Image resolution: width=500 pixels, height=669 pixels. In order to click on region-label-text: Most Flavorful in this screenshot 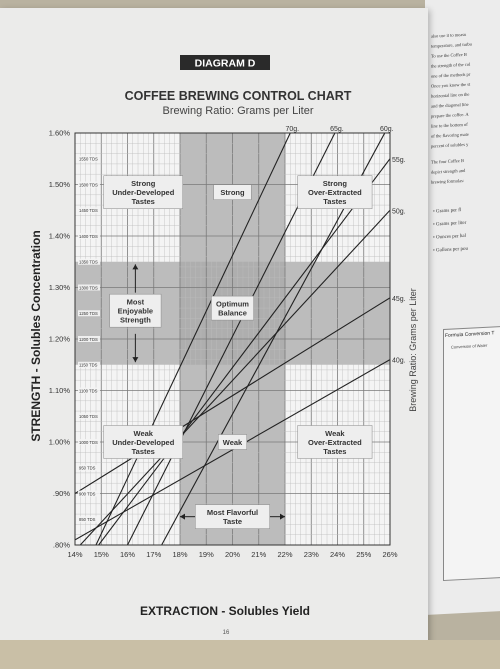, I will do `click(232, 512)`.